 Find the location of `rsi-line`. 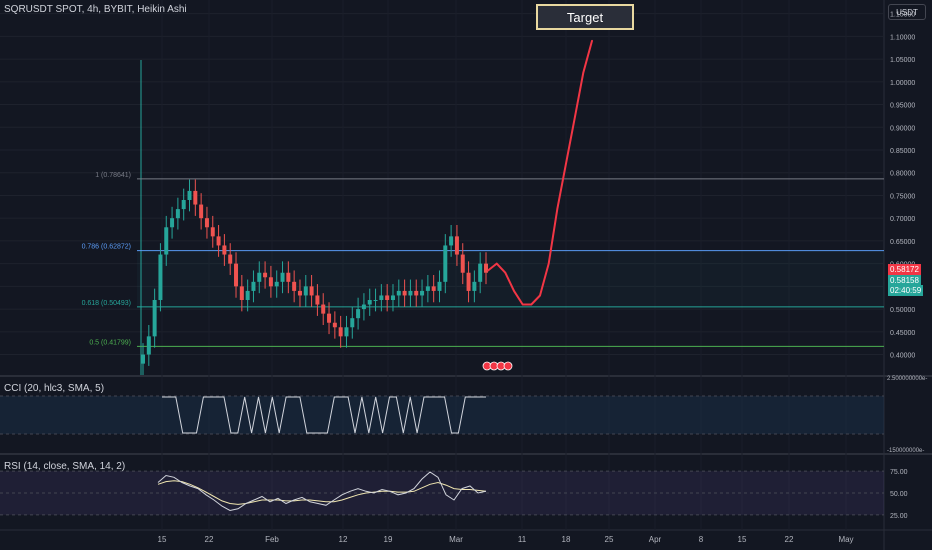

rsi-line is located at coordinates (322, 491).